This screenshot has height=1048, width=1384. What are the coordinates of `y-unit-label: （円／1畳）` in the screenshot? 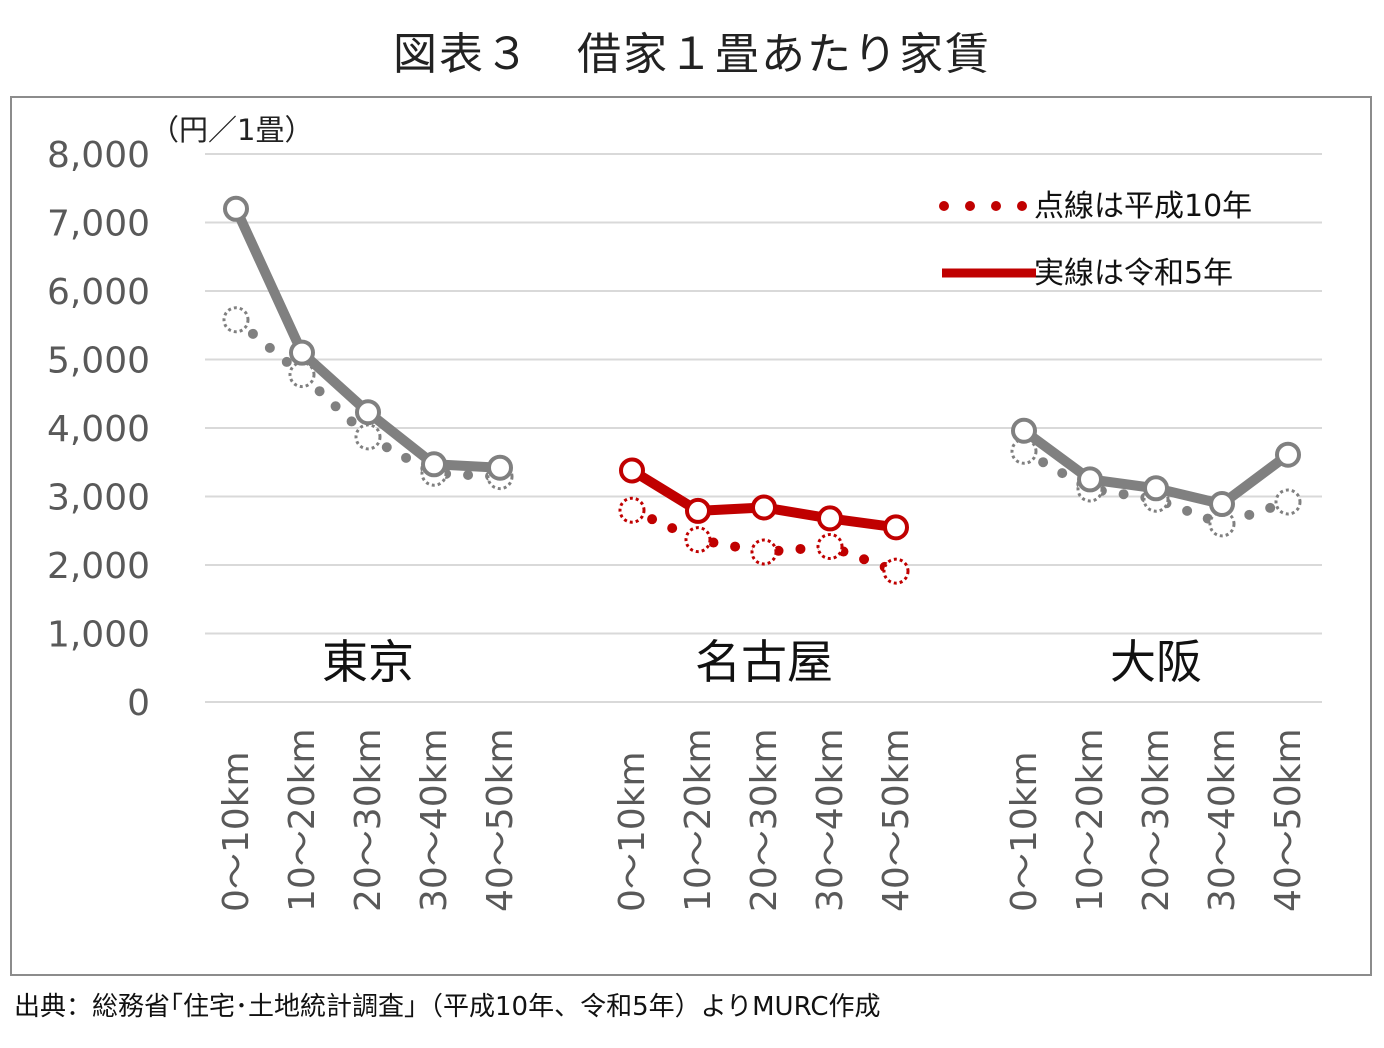 It's located at (231, 130).